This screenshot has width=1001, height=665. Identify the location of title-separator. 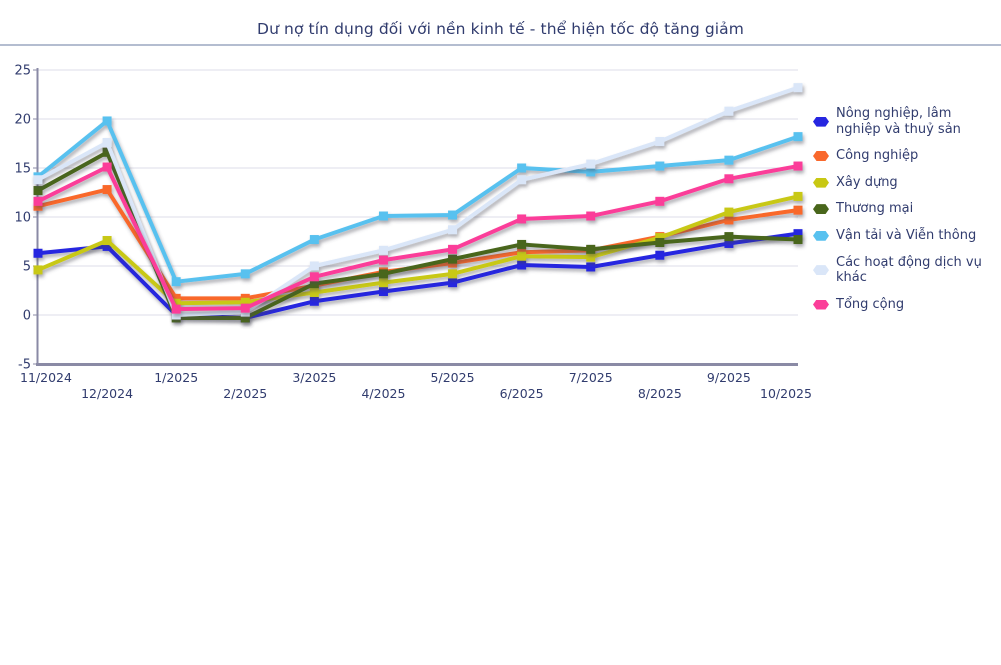
(500, 45).